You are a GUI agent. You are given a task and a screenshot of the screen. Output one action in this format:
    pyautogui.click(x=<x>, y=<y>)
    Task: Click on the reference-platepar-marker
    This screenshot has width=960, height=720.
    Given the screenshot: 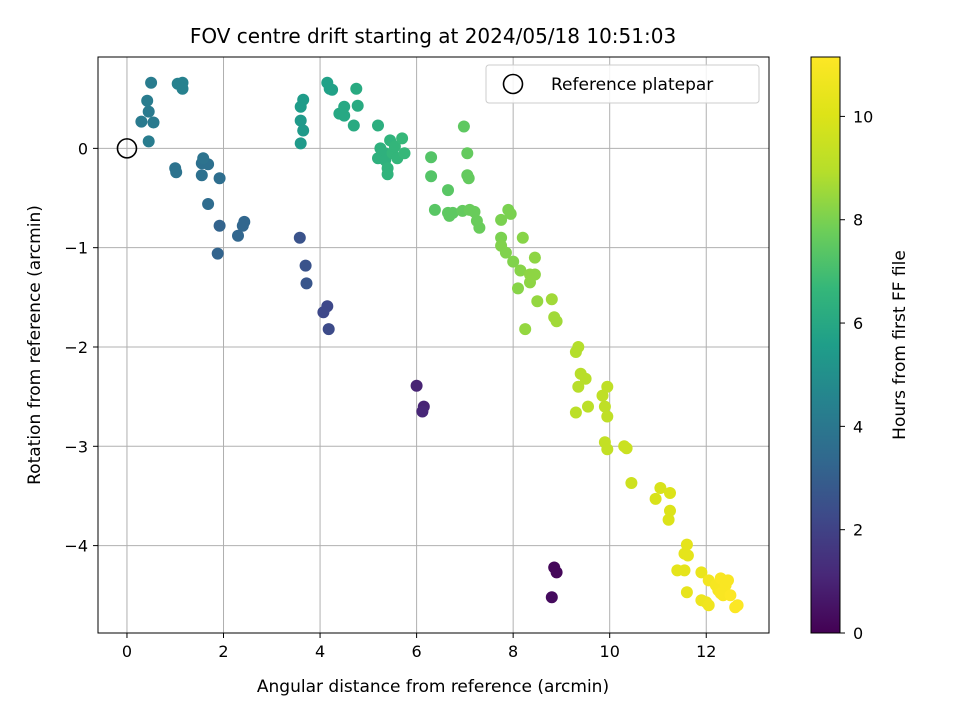 What is the action you would take?
    pyautogui.click(x=127, y=148)
    